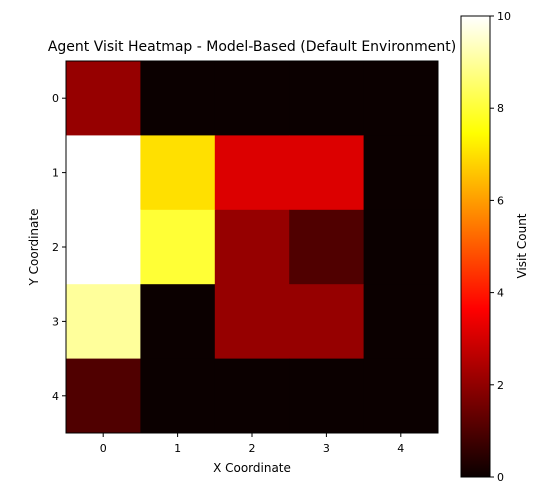  I want to click on x-axis-ticks: 0 1 2 3 4, so click(252, 444).